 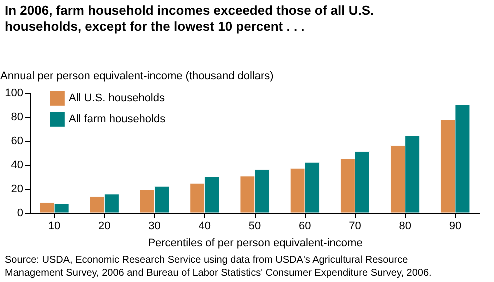 I want to click on y-tick-label: 20, so click(x=17, y=190).